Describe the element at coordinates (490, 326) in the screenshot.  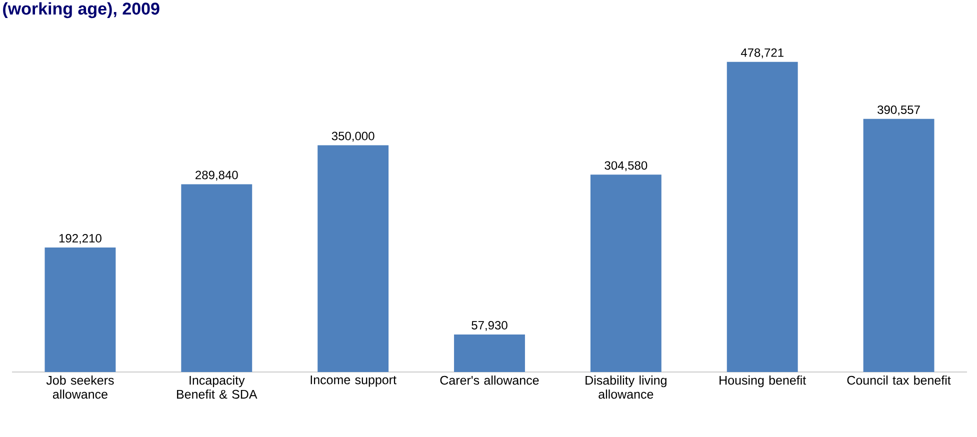
I see `data-label: 57,930` at that location.